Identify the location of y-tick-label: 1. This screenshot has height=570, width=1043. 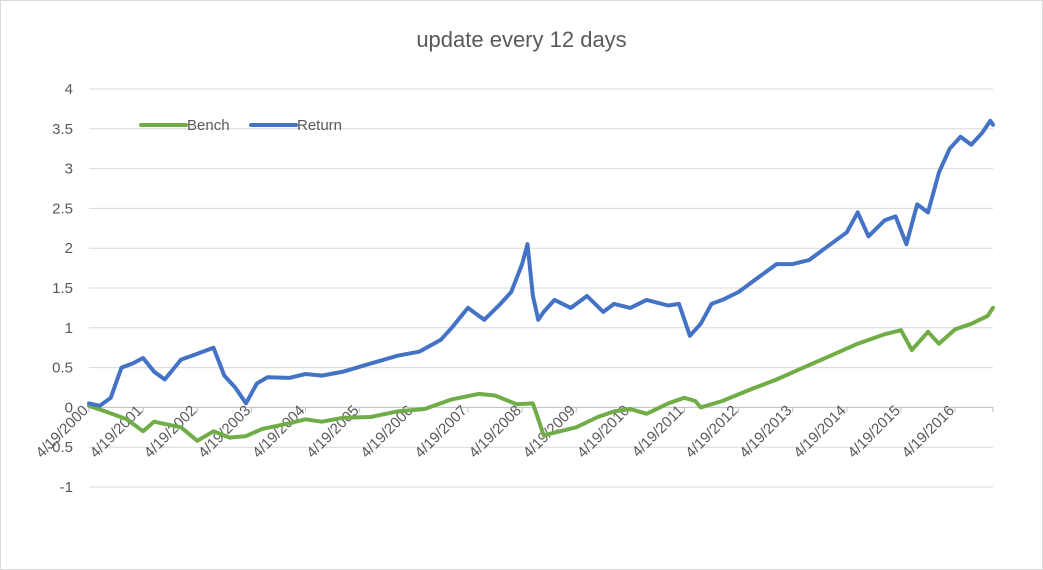
(69, 328).